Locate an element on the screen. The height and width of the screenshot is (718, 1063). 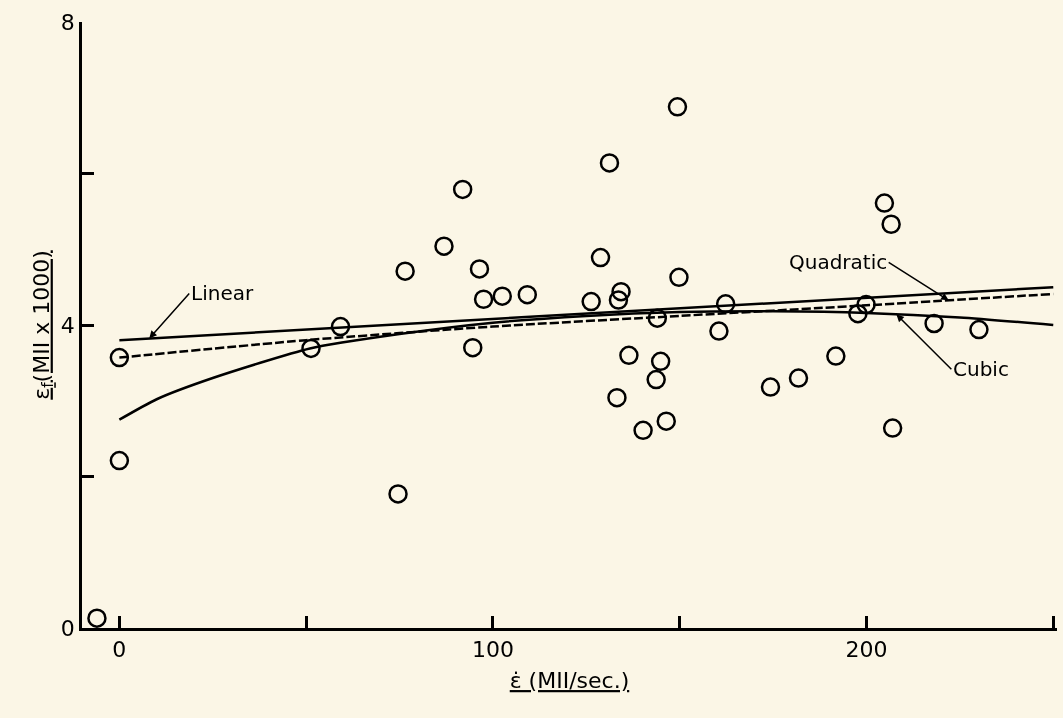
x-tick-label: 0 is located at coordinates (119, 650).